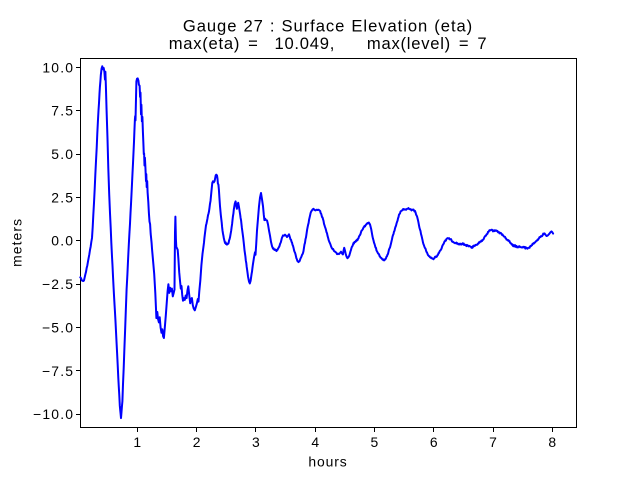 The image size is (640, 485). I want to click on svg-text: 2.5, so click(62, 197).